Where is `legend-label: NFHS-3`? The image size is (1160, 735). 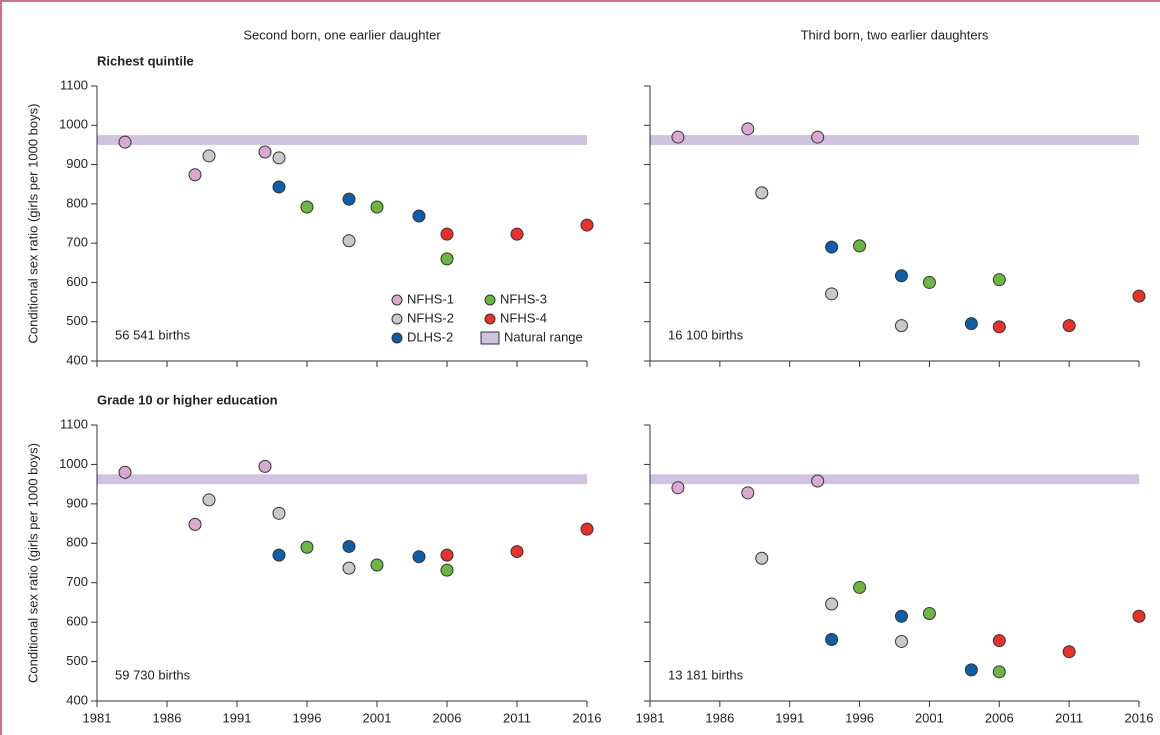
legend-label: NFHS-3 is located at coordinates (523, 298).